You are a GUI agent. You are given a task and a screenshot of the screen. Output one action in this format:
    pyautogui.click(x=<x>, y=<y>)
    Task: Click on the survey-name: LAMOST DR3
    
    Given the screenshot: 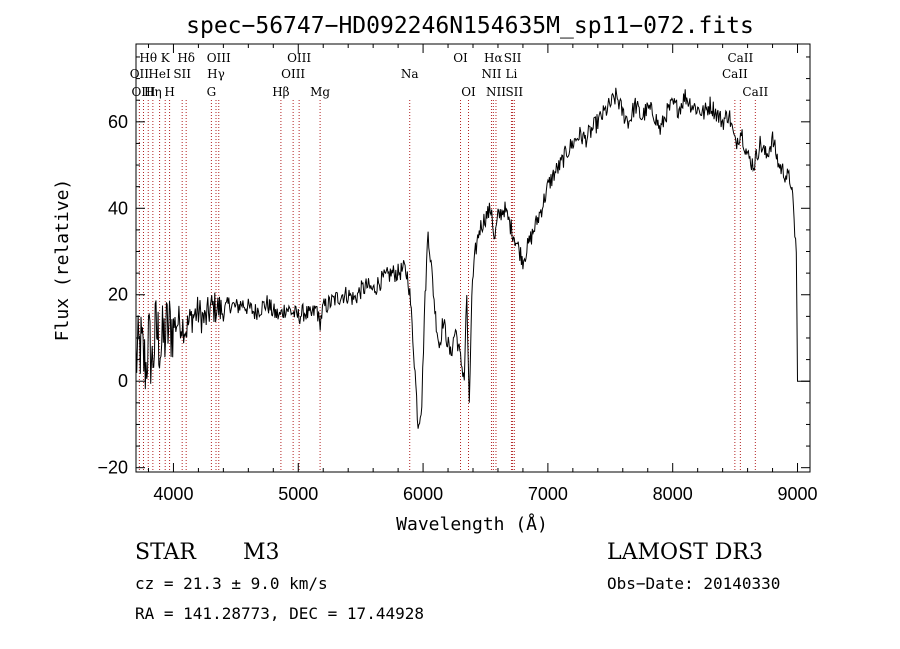 What is the action you would take?
    pyautogui.click(x=685, y=552)
    